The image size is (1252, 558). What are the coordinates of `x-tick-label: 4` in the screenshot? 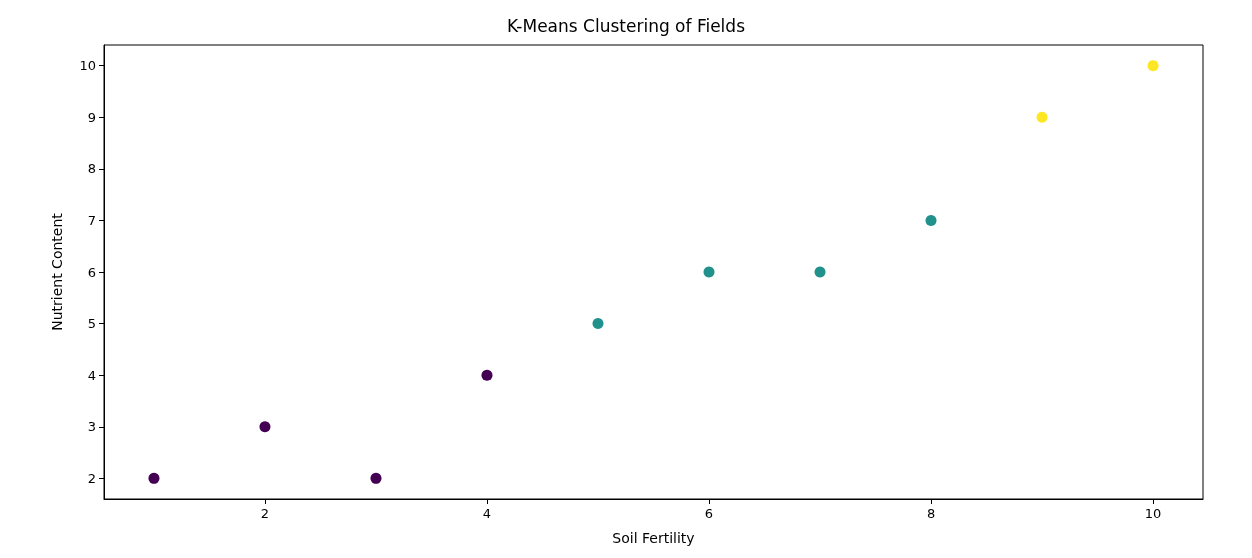 It's located at (487, 513).